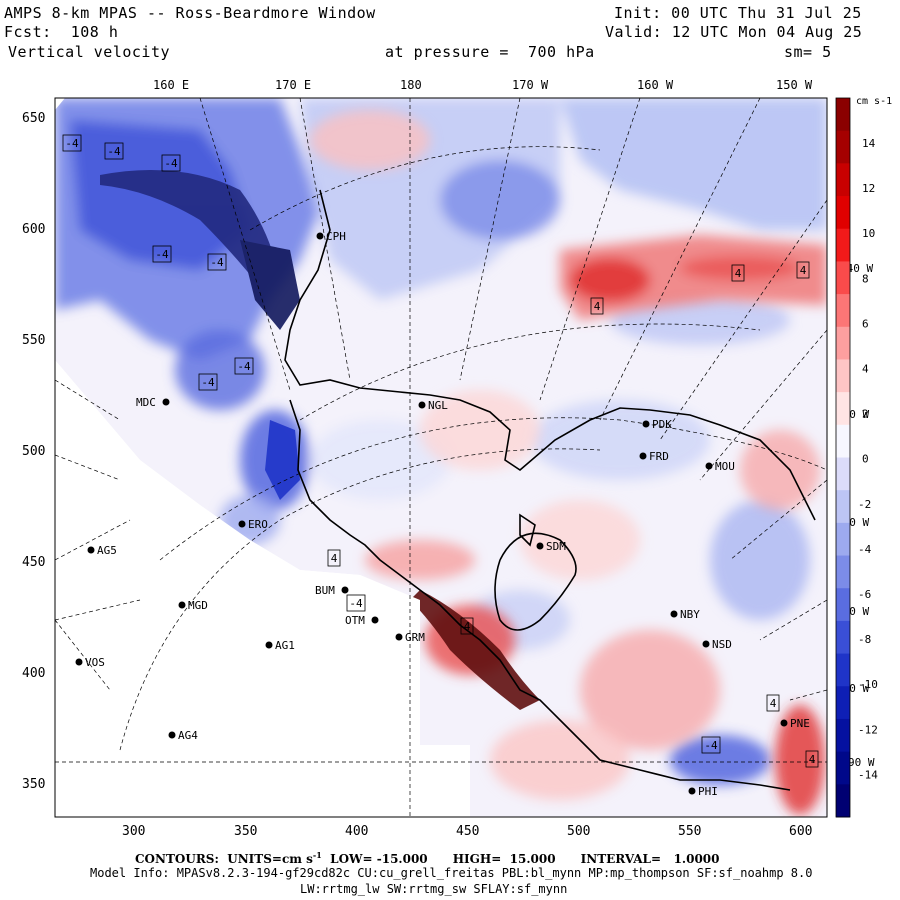 The height and width of the screenshot is (900, 900). I want to click on colorbar-tick-label: -8, so click(864, 639).